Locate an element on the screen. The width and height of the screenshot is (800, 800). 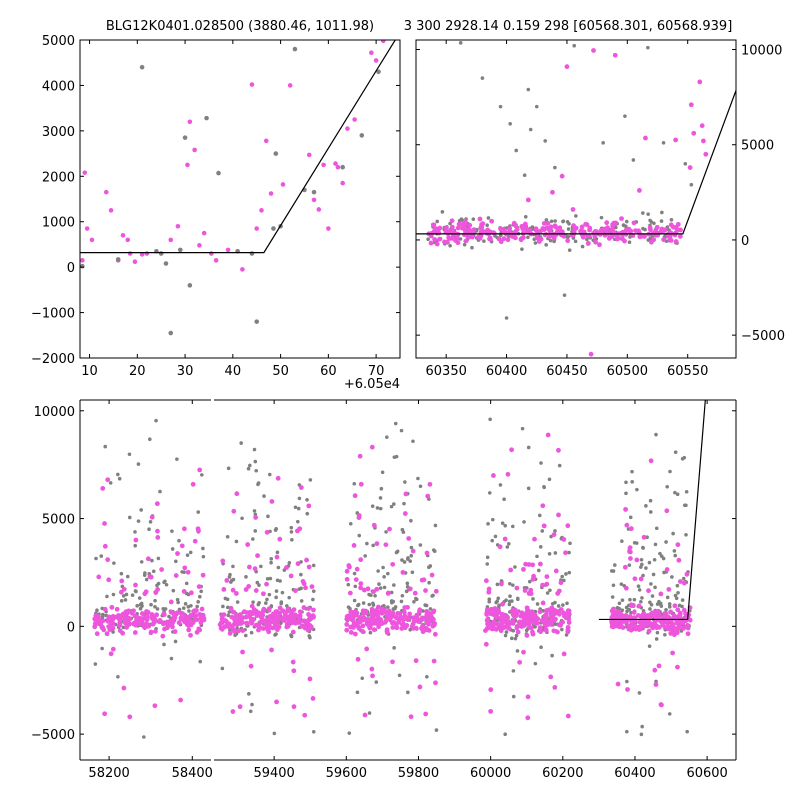
x-tick-label-bottom: 60000 is located at coordinates (490, 773).